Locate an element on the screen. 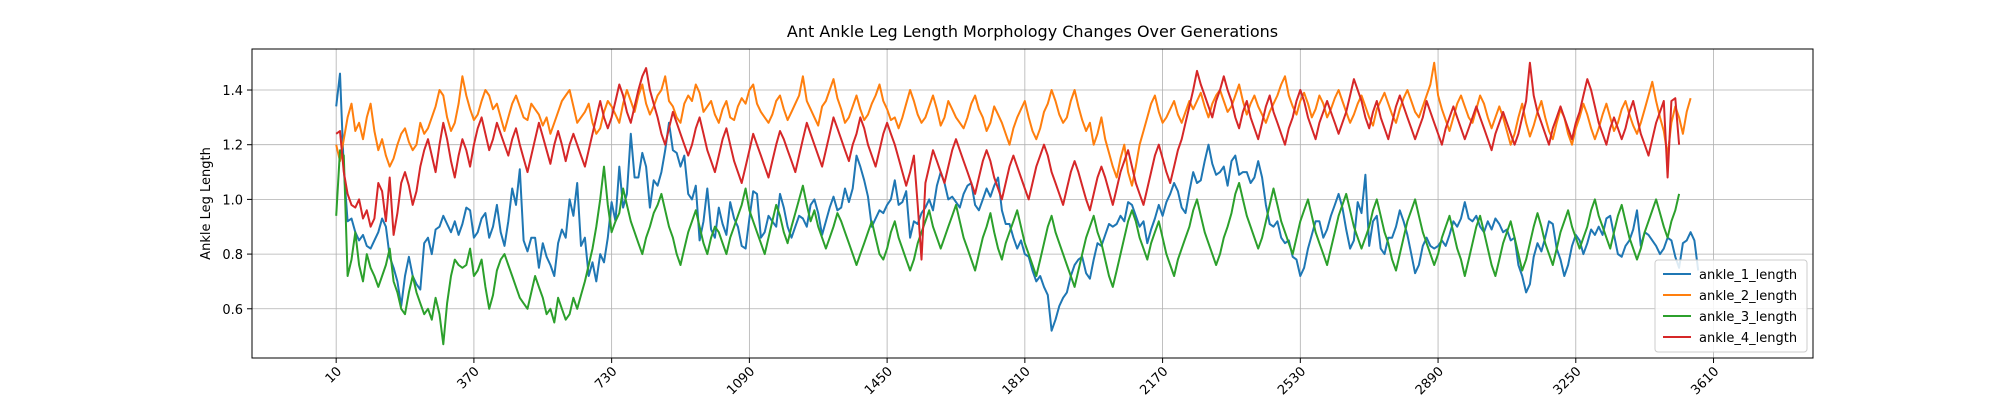  y-tick-label: 0.8 is located at coordinates (232, 255).